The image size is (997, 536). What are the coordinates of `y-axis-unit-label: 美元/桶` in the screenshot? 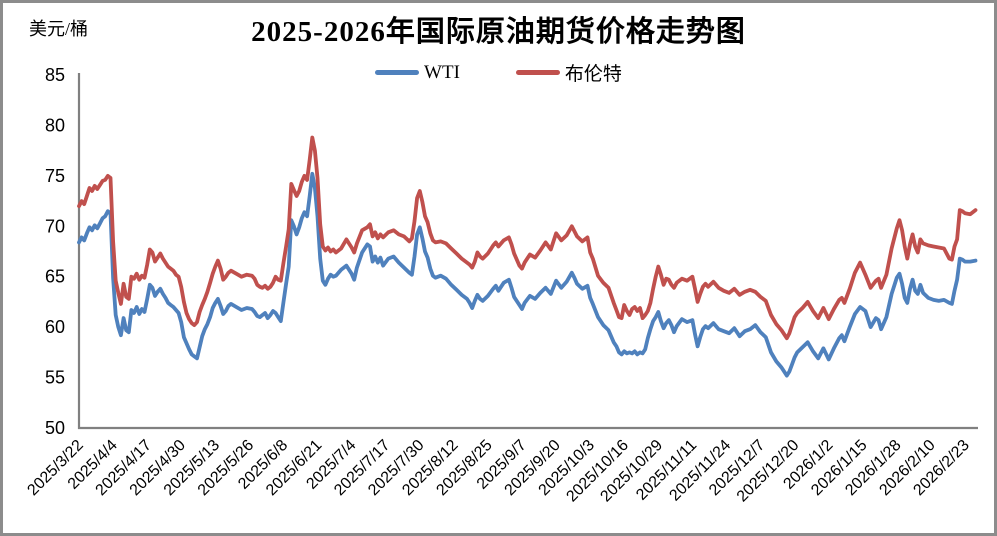 It's located at (59, 29).